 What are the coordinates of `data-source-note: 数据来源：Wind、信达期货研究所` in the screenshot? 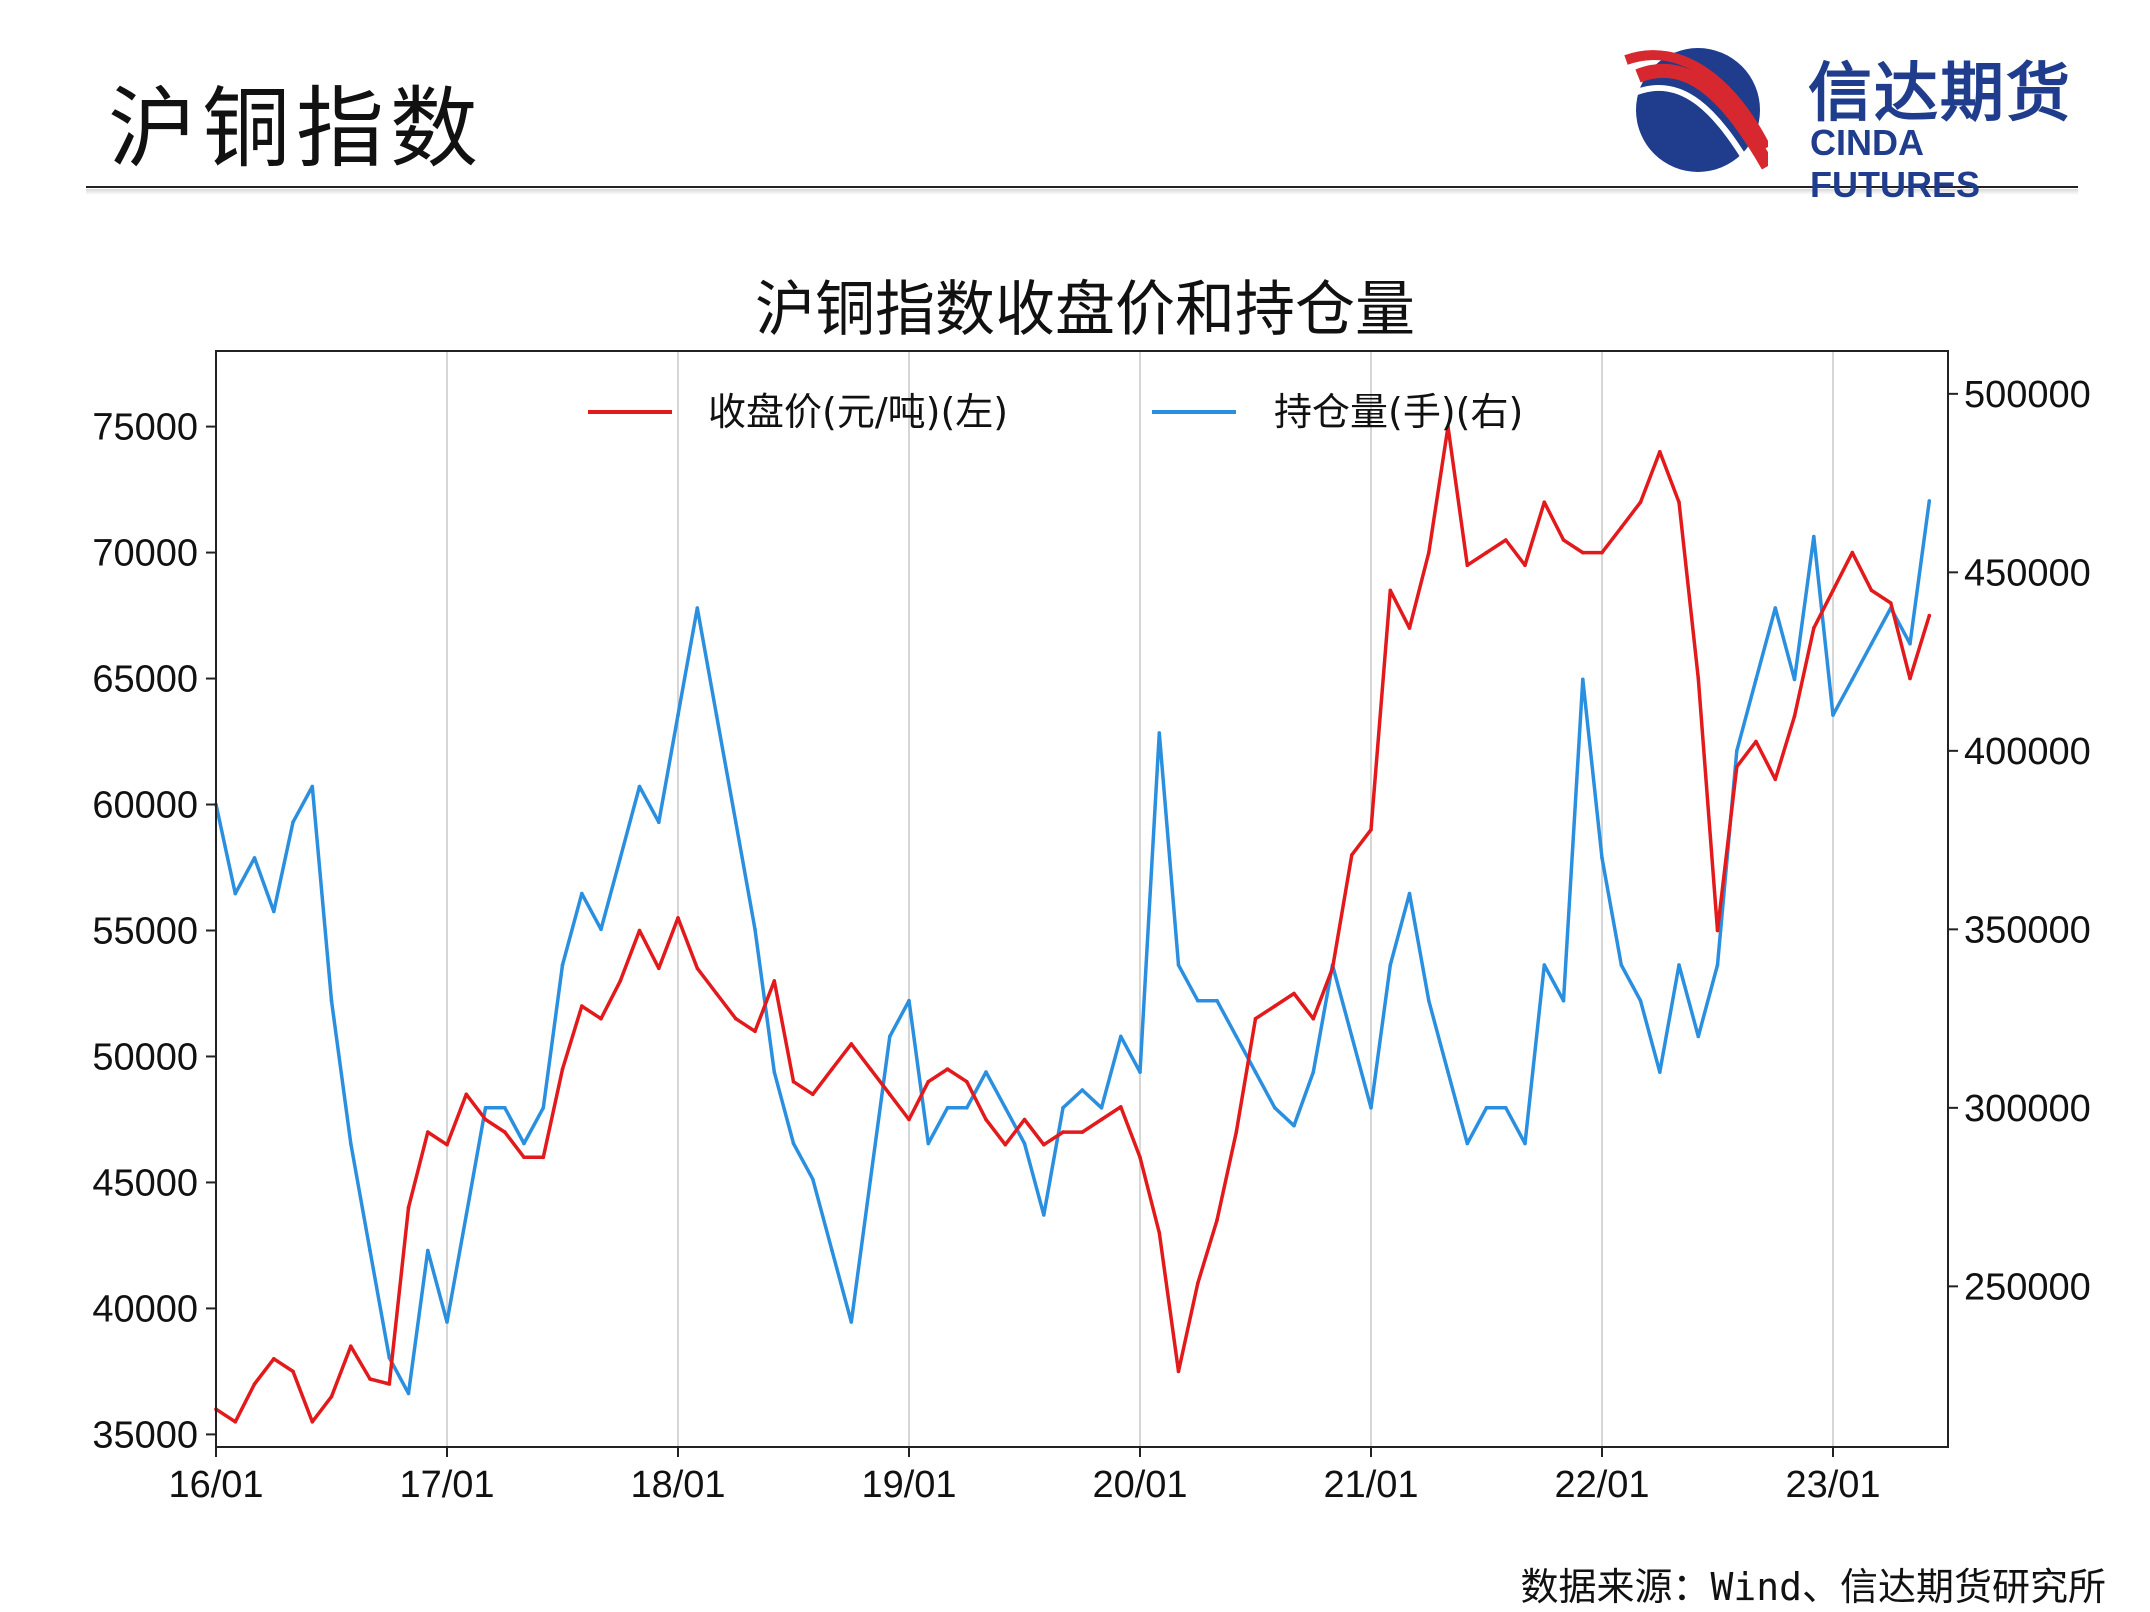 It's located at (1813, 1587).